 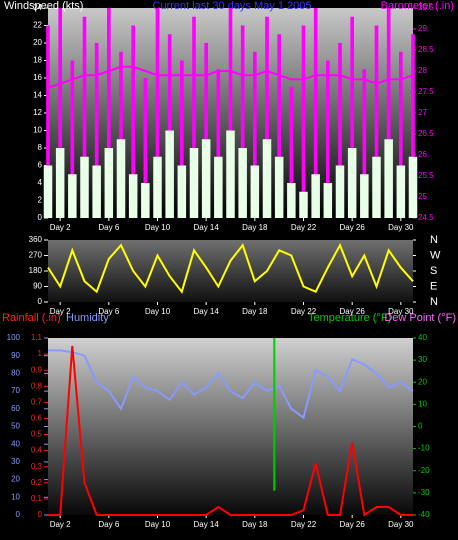 What do you see at coordinates (426, 175) in the screenshot?
I see `y2-tick-label: 25.5` at bounding box center [426, 175].